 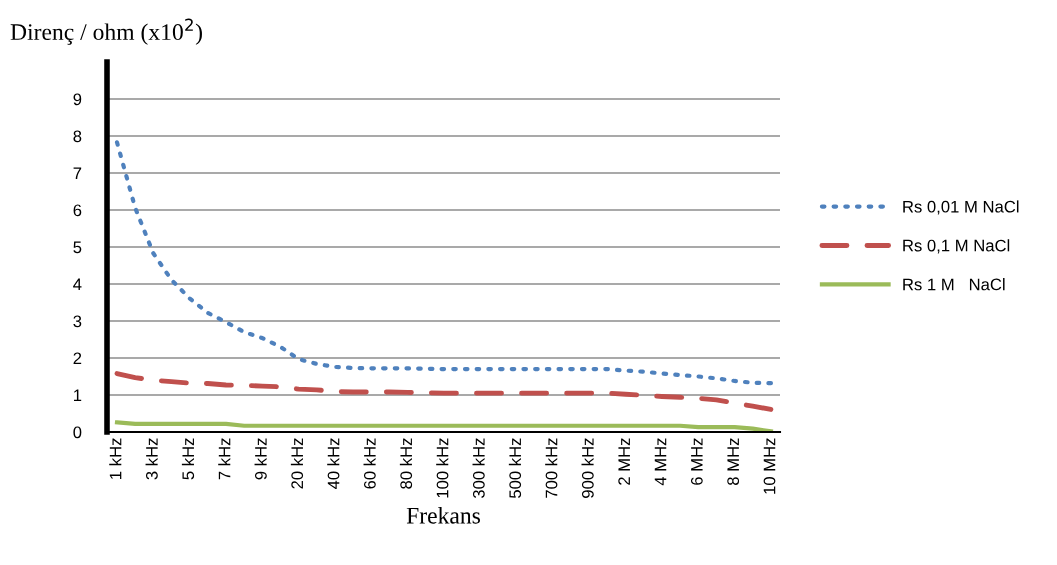 I want to click on x-tick-label: 2 MHz, so click(x=624, y=461).